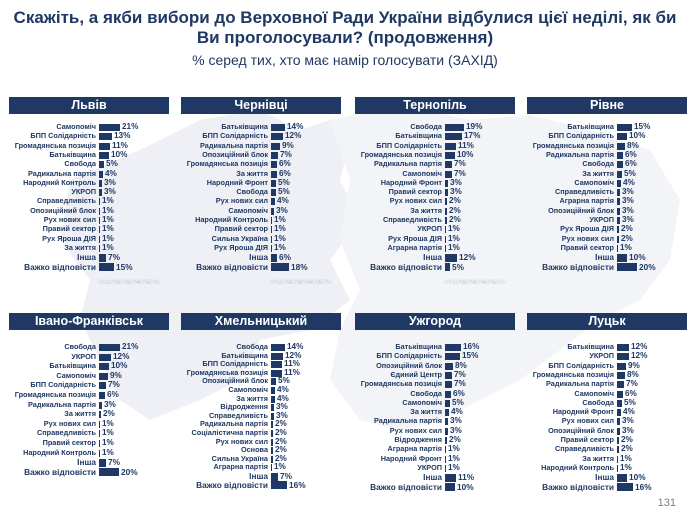 This screenshot has height=517, width=690. What do you see at coordinates (89, 257) in the screenshot?
I see `bar-row: Інша 7%` at bounding box center [89, 257].